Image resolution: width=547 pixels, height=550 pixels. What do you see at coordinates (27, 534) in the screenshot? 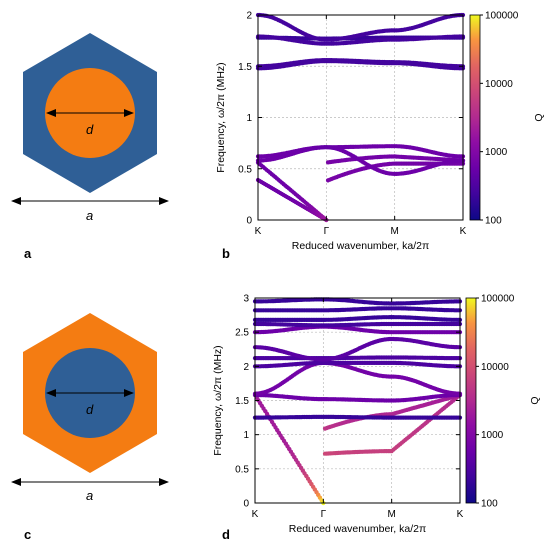
I see `panel-label-c: c` at bounding box center [27, 534].